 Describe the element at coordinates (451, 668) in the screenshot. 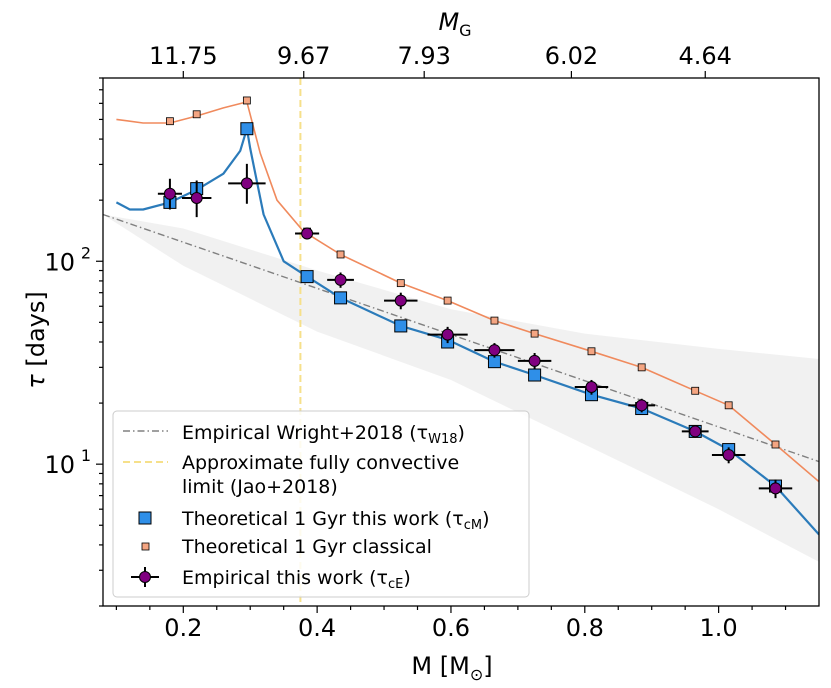

I see `x-axis-label: M [M⊙]` at that location.